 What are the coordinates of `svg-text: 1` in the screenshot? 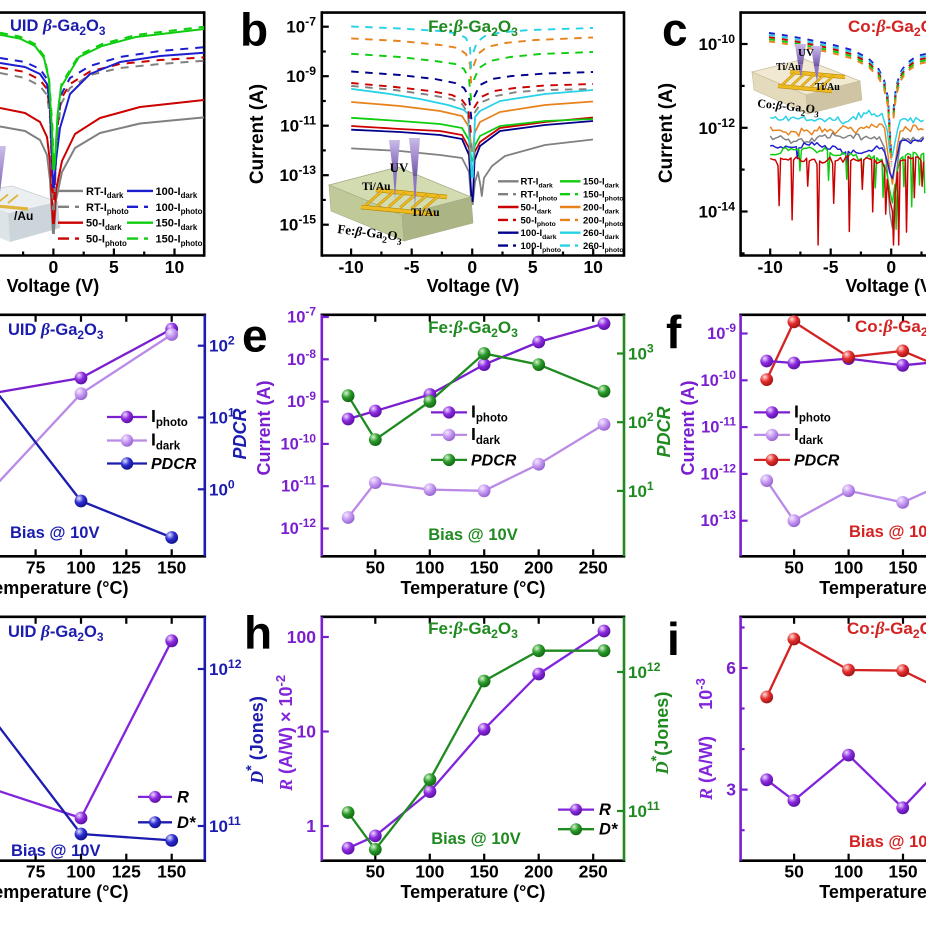 It's located at (311, 826).